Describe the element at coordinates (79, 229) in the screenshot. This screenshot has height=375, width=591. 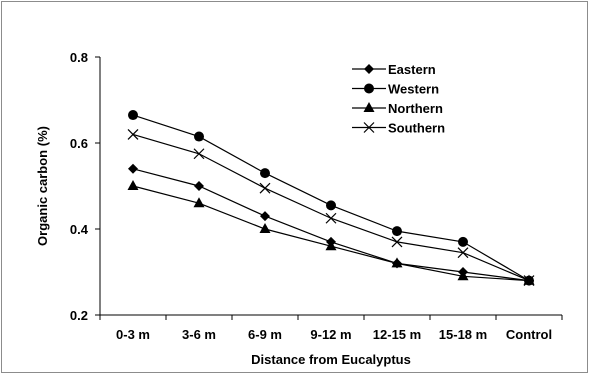
I see `y-tick-label: 0.4` at that location.